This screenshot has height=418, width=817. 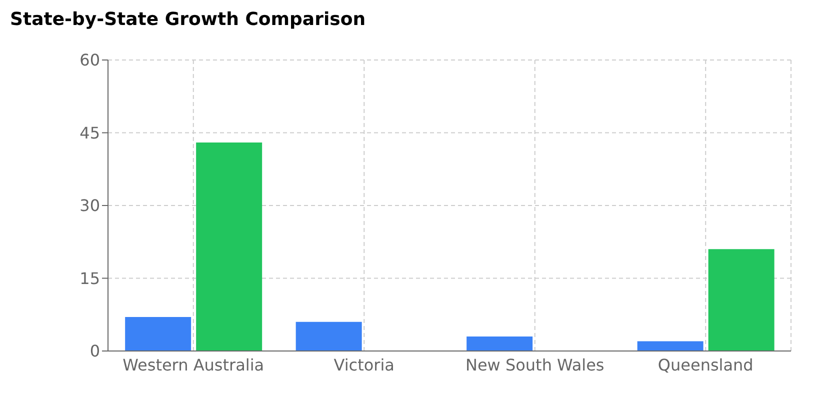 What do you see at coordinates (534, 364) in the screenshot?
I see `x-tick-label: New South Wales` at bounding box center [534, 364].